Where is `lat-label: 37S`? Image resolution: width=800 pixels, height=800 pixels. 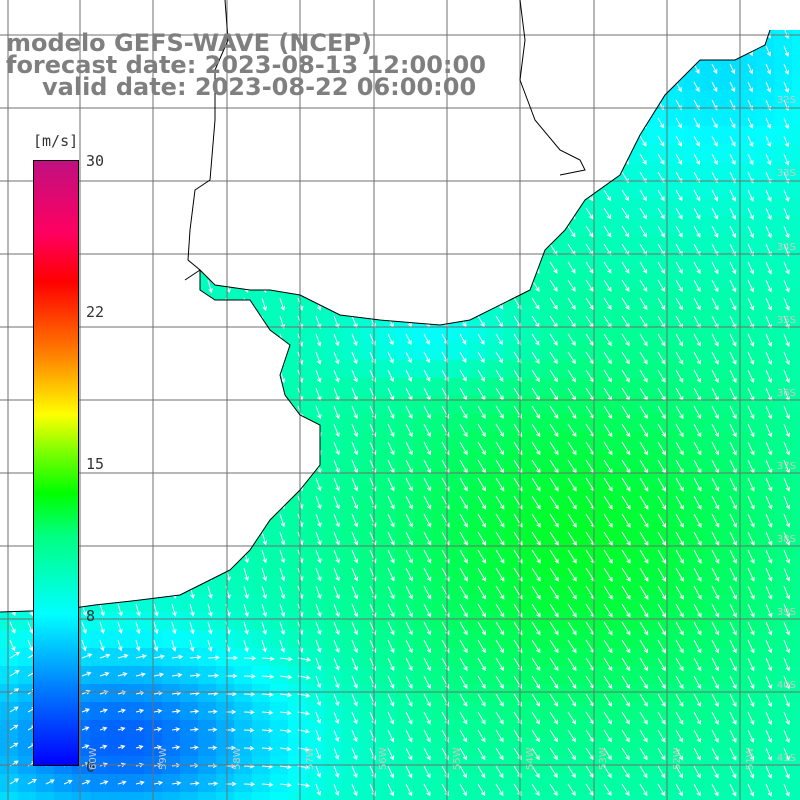
lat-label: 37S is located at coordinates (786, 466).